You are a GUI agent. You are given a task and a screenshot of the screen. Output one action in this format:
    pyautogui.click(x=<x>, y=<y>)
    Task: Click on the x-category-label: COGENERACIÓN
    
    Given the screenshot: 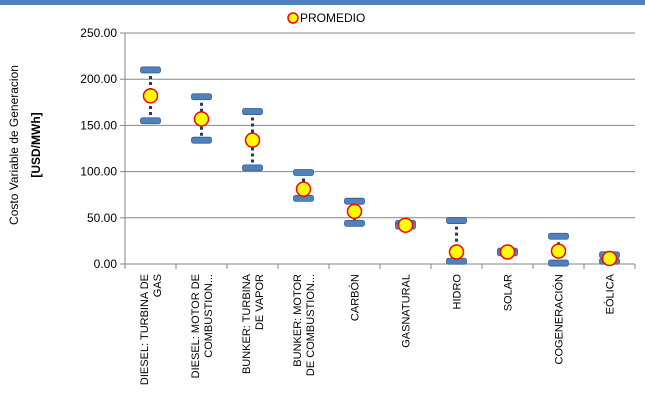 What is the action you would take?
    pyautogui.click(x=559, y=319)
    